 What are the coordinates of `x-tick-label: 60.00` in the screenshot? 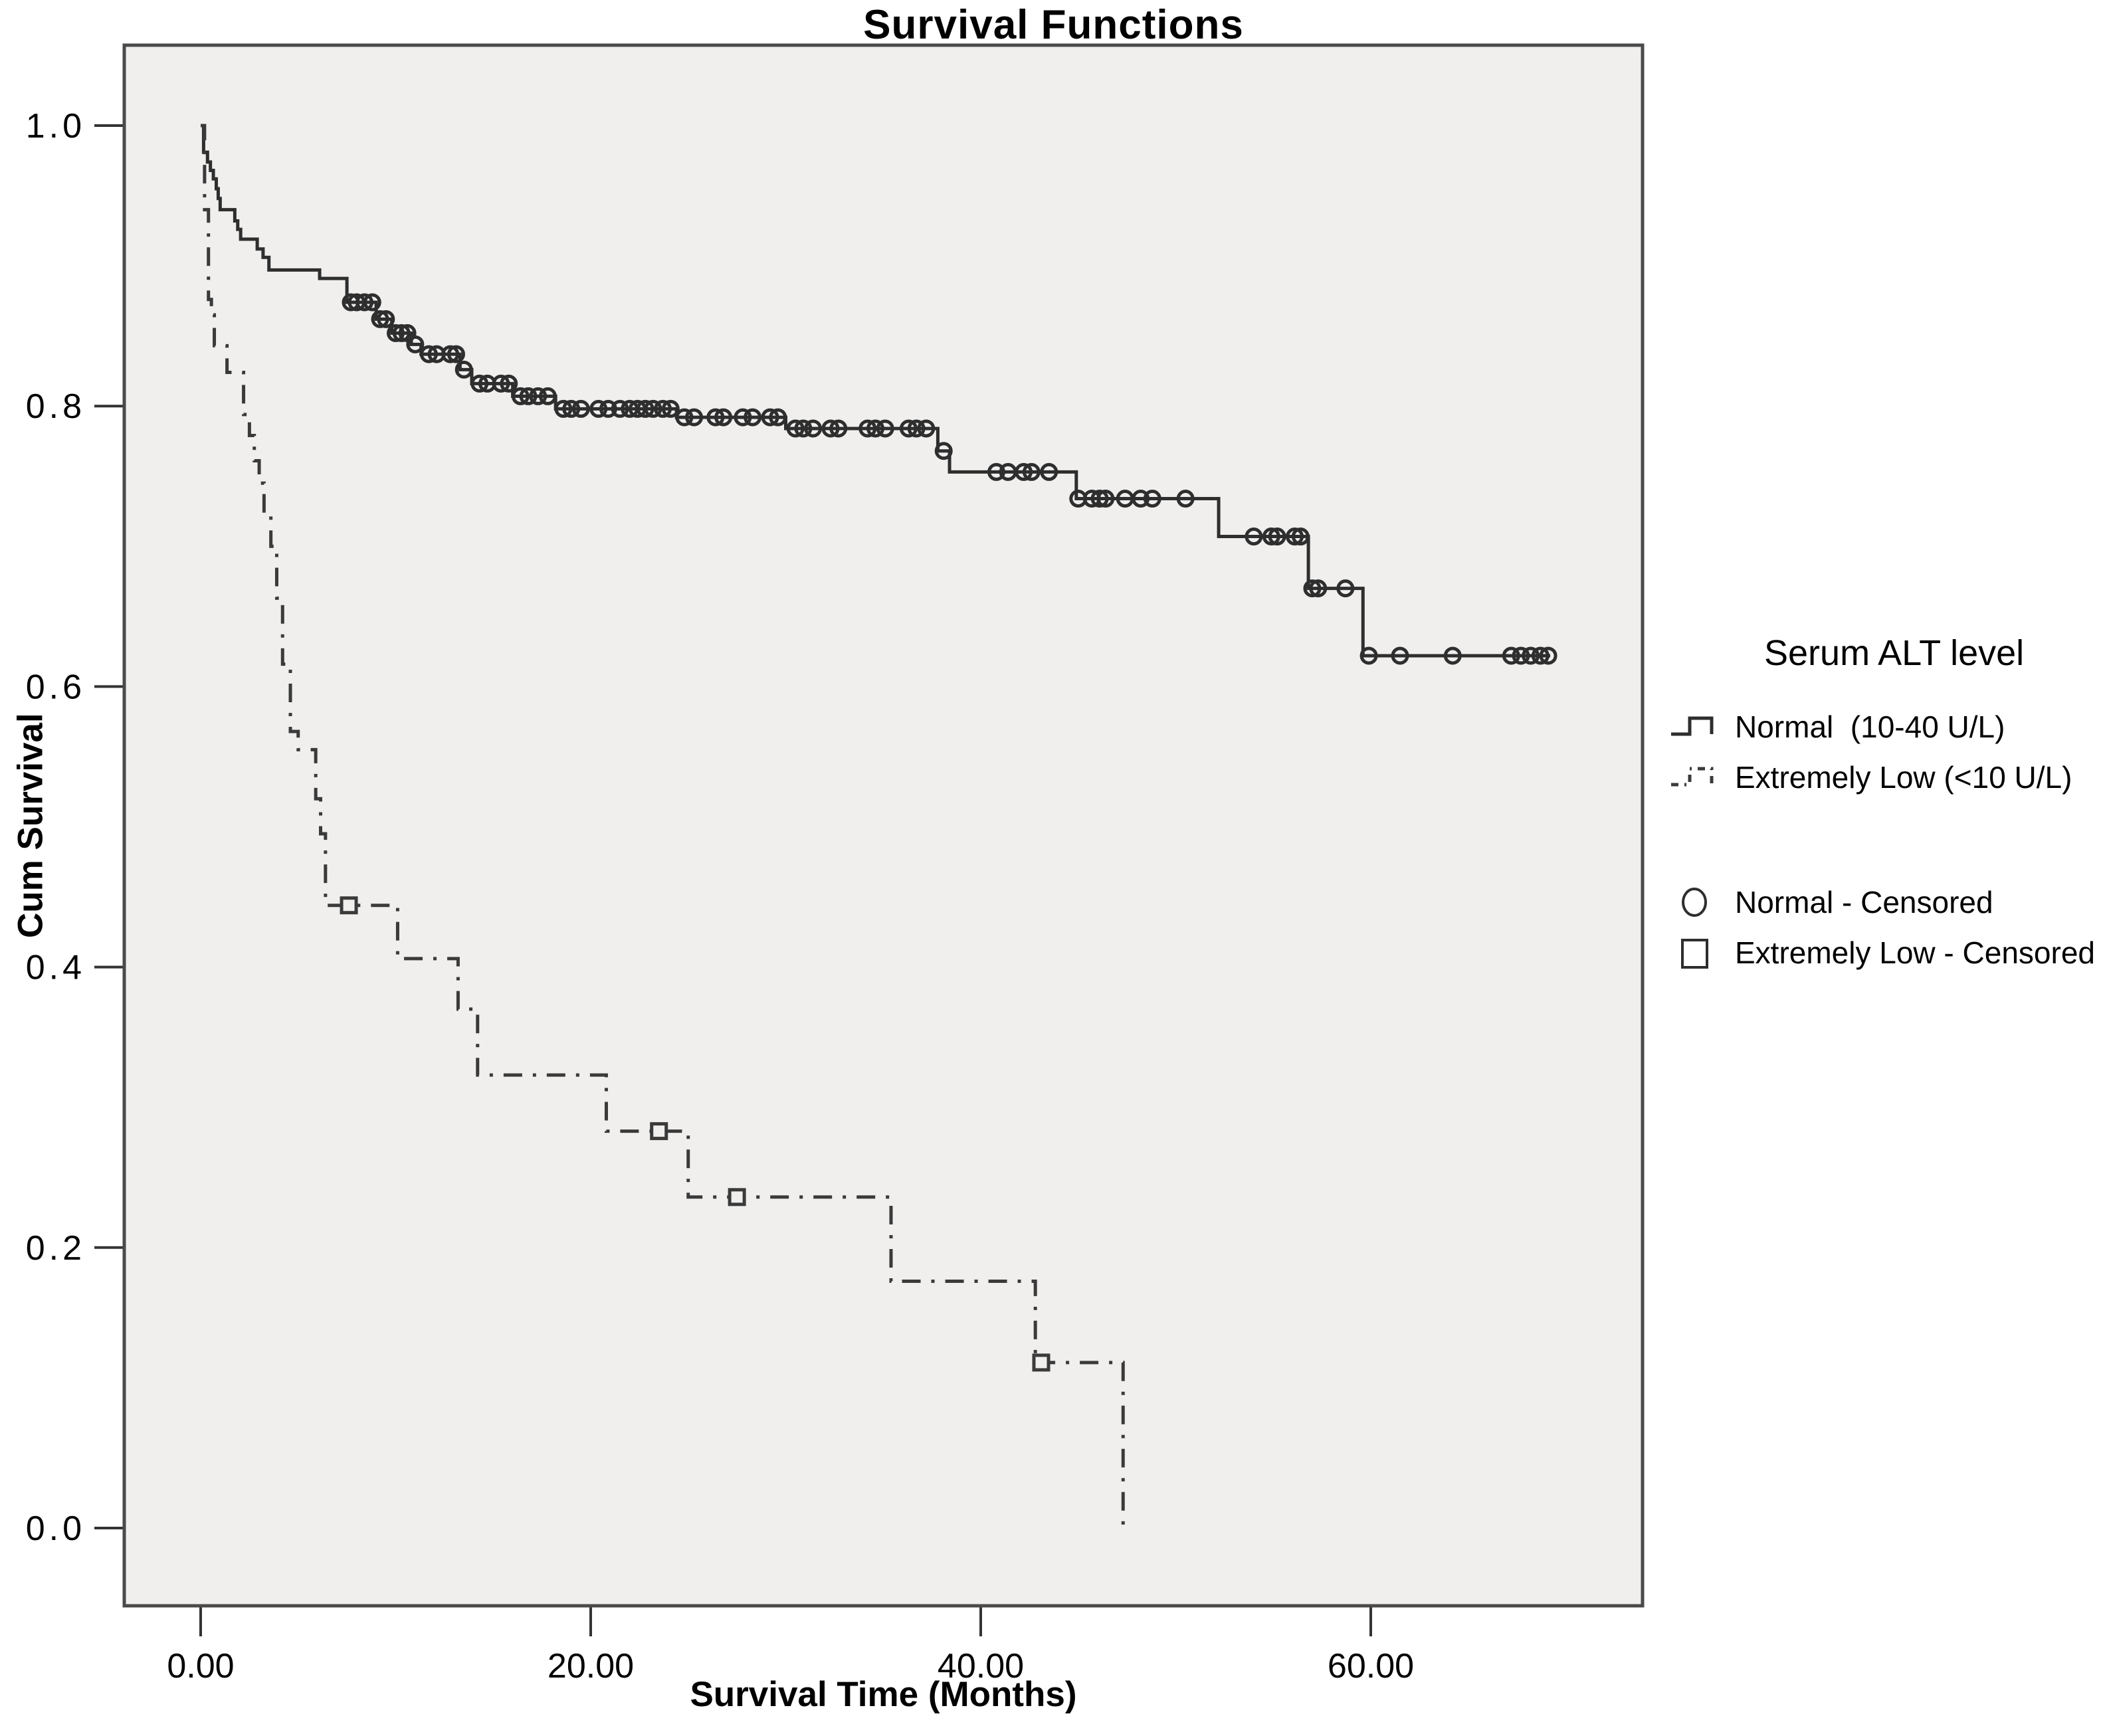 It's located at (1371, 1666).